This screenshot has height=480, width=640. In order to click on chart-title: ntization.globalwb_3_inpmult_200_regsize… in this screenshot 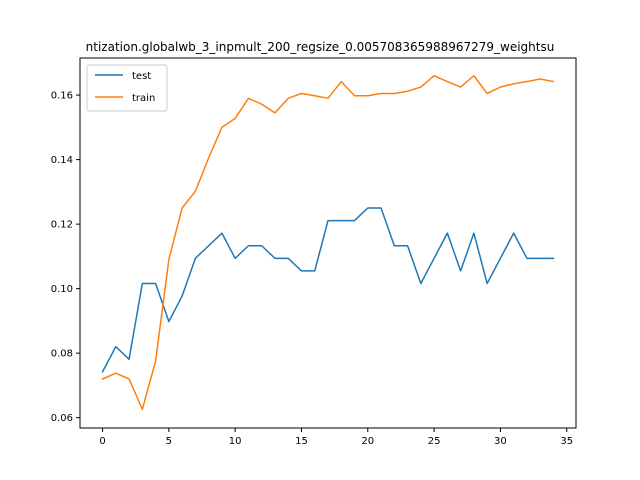, I will do `click(320, 47)`.